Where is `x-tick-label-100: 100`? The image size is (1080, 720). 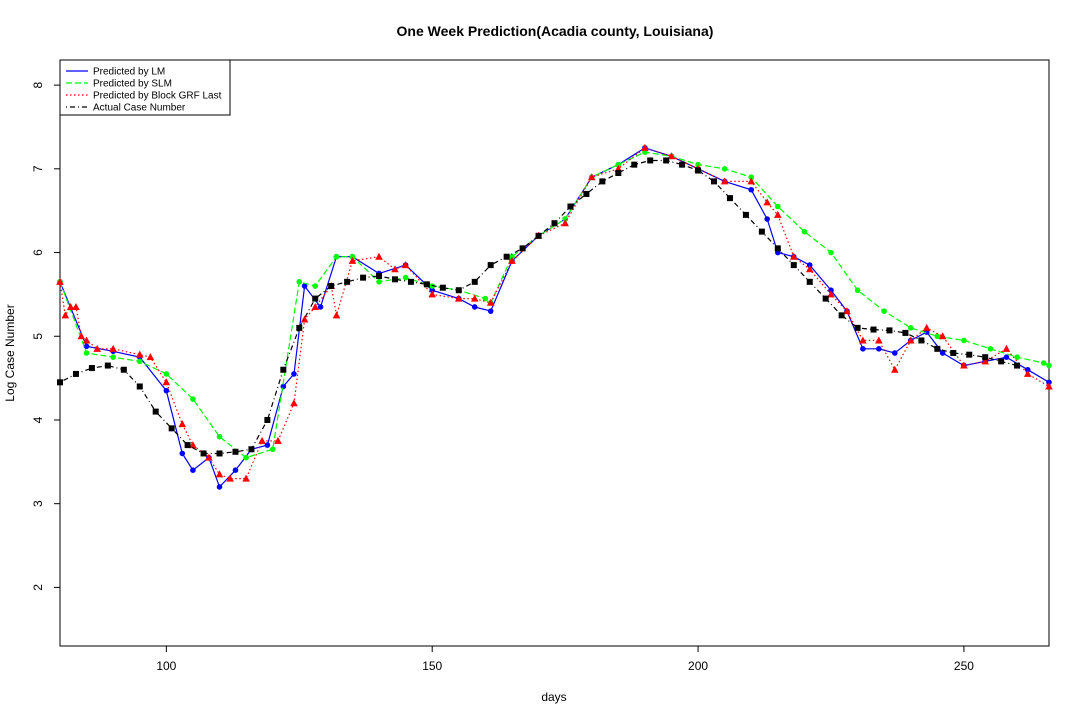
x-tick-label-100: 100 is located at coordinates (166, 666).